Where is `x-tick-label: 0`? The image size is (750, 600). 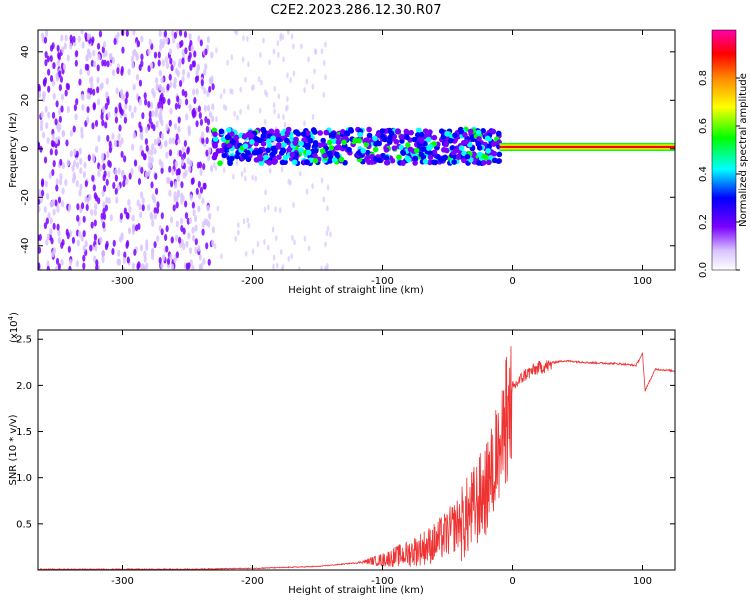 x-tick-label: 0 is located at coordinates (512, 581).